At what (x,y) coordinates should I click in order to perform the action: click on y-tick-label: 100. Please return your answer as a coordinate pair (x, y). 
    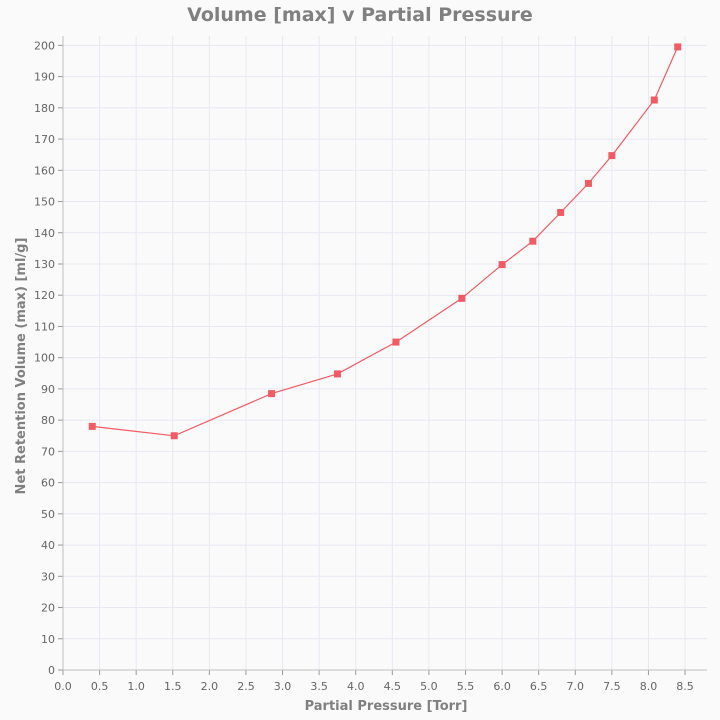
    Looking at the image, I should click on (44, 358).